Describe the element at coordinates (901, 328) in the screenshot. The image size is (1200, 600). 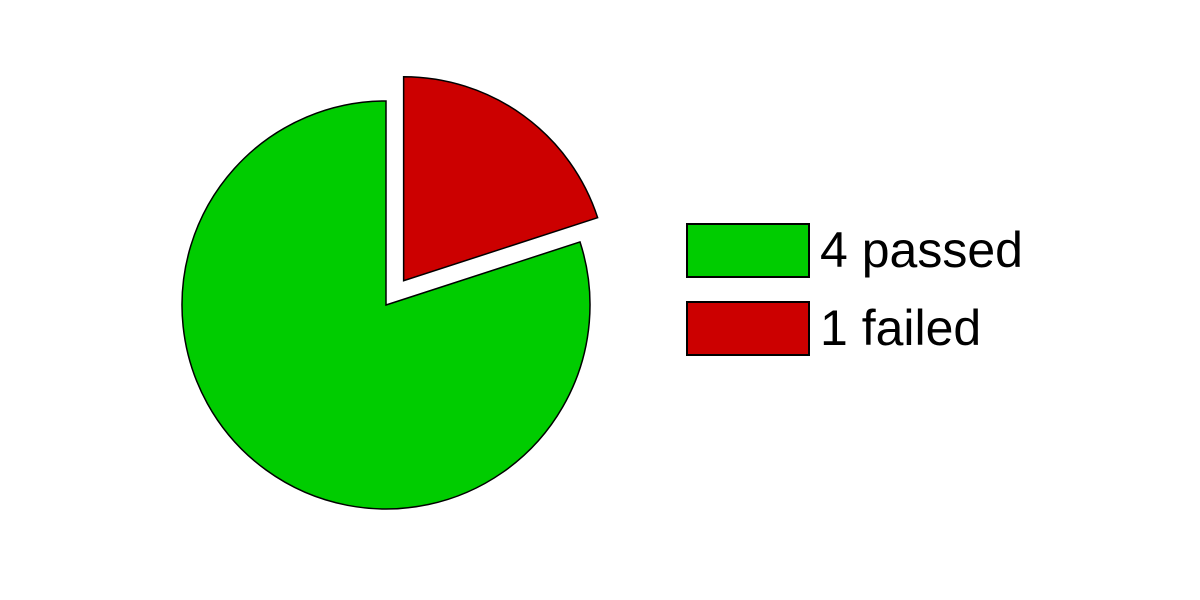
I see `legend-label-failed: 1 failed` at that location.